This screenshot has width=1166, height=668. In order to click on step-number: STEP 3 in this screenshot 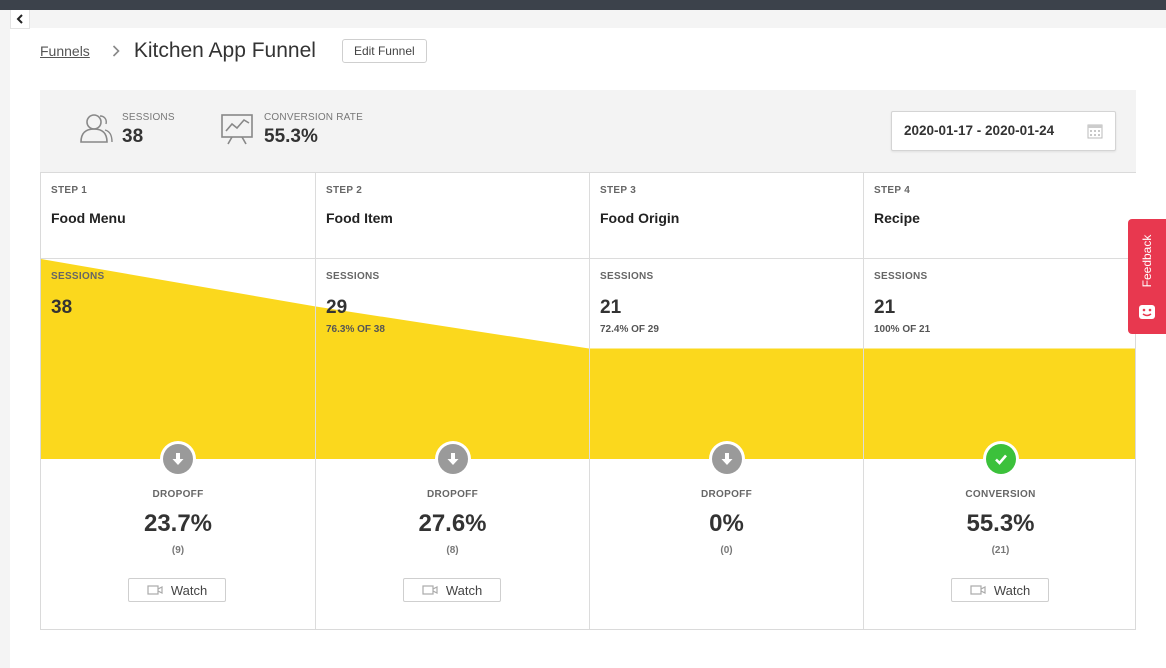, I will do `click(618, 190)`.